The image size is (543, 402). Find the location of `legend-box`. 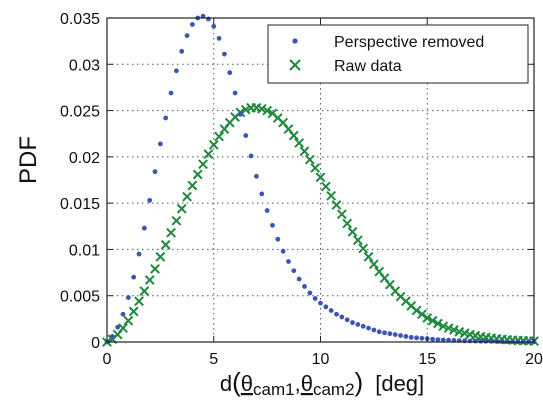

legend-box is located at coordinates (398, 54).